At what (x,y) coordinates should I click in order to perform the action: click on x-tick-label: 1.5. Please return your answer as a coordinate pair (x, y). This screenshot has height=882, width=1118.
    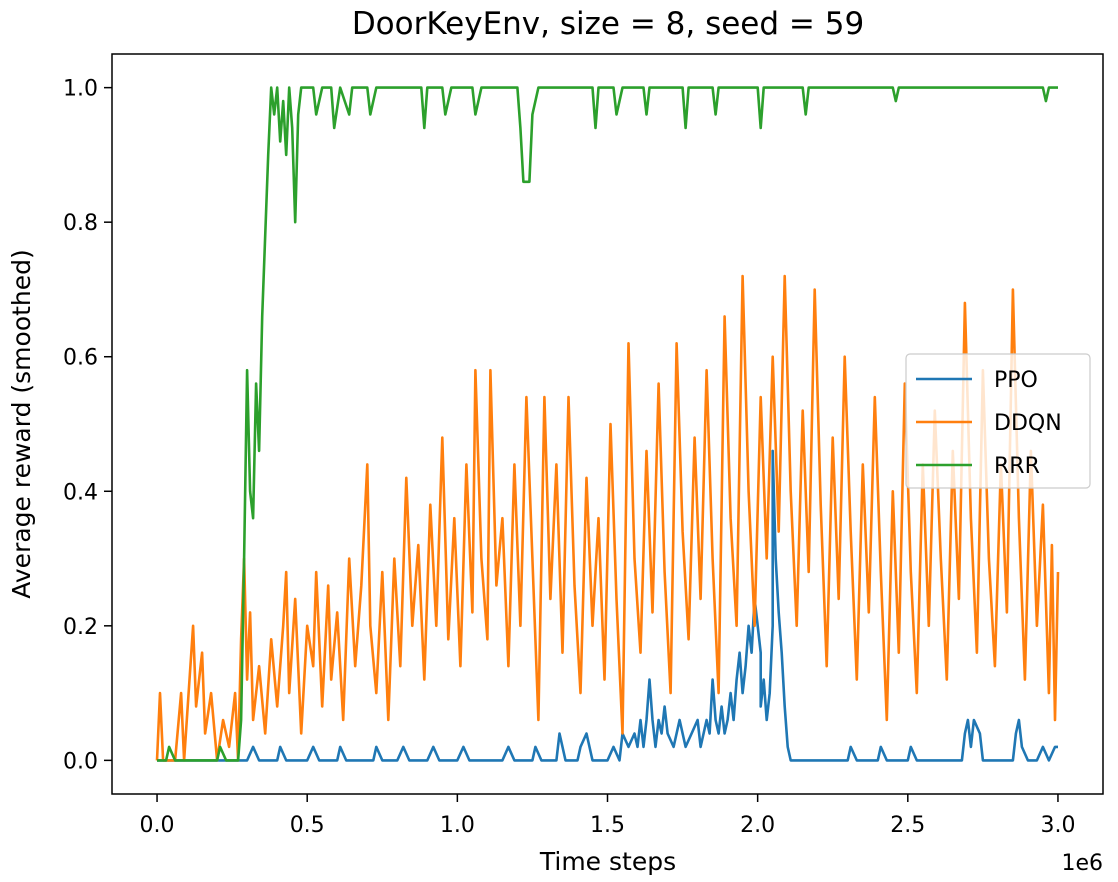
    Looking at the image, I should click on (607, 825).